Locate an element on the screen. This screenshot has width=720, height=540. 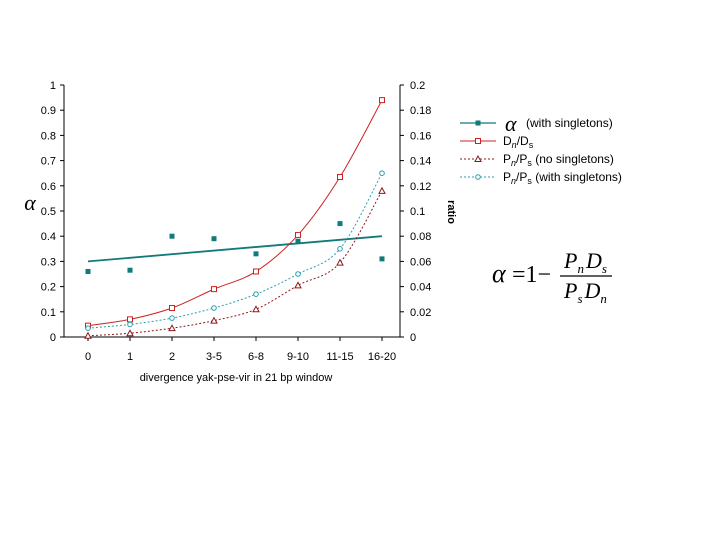
left-tick-label: 1 is located at coordinates (53, 86).